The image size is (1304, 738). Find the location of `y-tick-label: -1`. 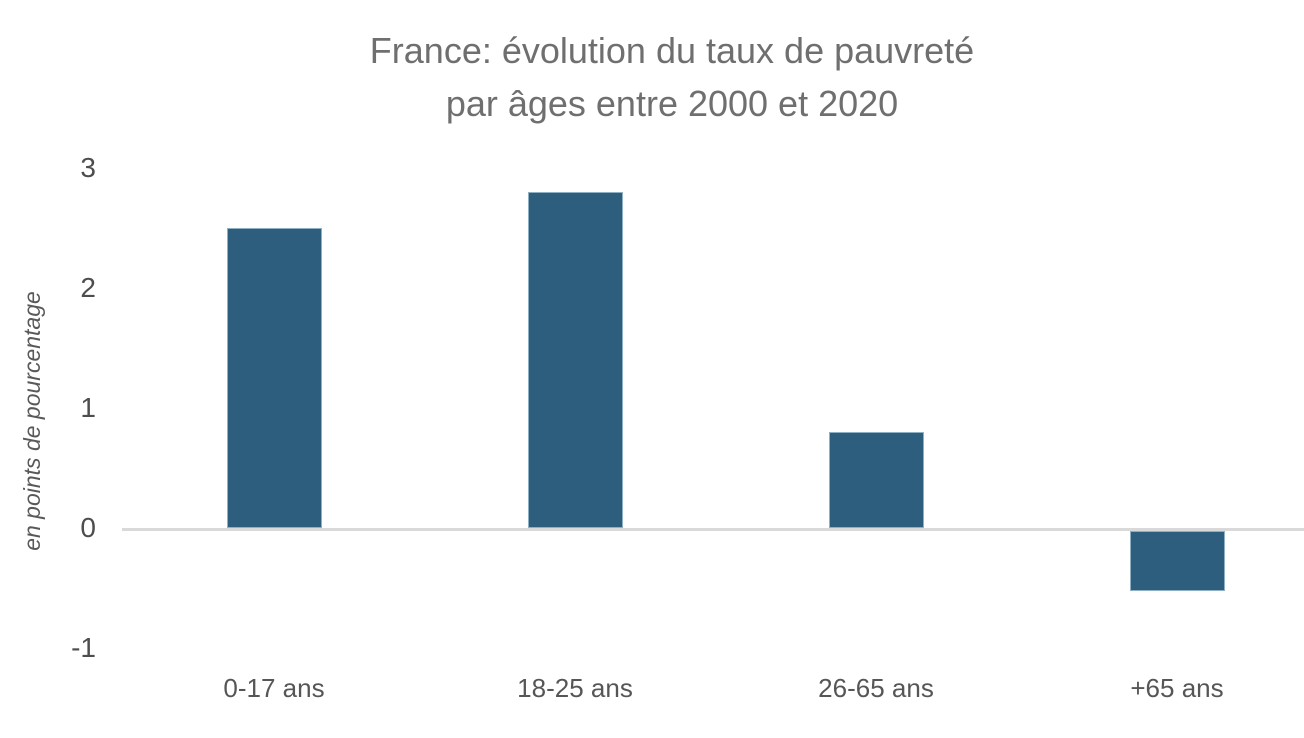

y-tick-label: -1 is located at coordinates (83, 647).